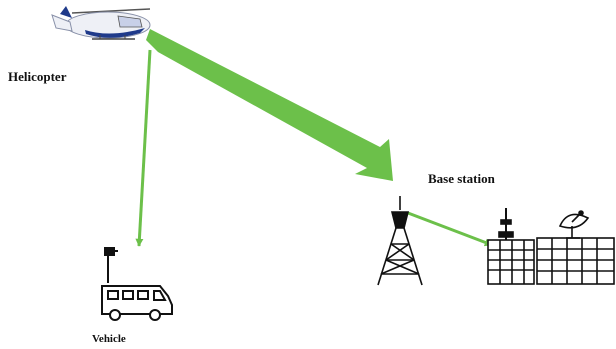 Image resolution: width=616 pixels, height=349 pixels. I want to click on link-helicopter-vehicle, so click(143, 148).